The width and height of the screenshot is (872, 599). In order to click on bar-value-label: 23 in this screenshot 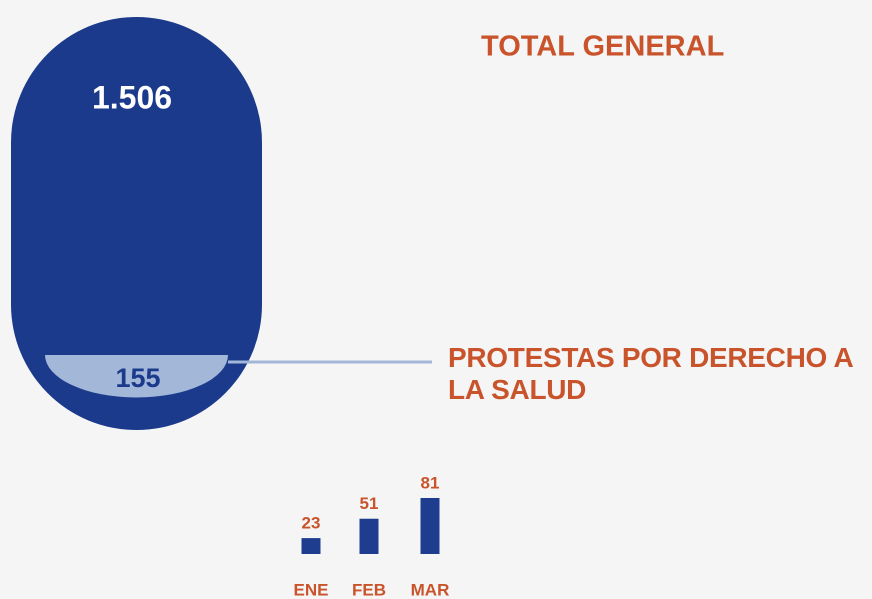, I will do `click(311, 523)`.